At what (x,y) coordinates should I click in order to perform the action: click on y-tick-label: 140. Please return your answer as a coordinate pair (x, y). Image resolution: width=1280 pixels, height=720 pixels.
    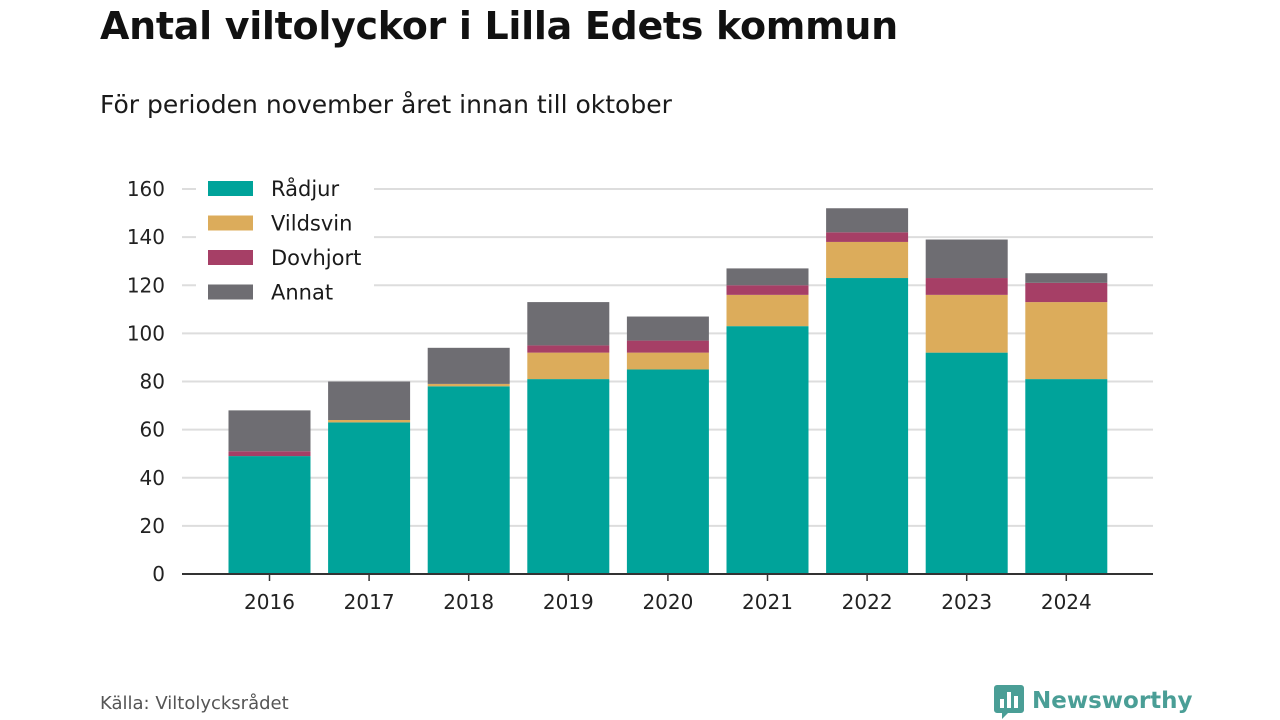
    Looking at the image, I should click on (146, 237).